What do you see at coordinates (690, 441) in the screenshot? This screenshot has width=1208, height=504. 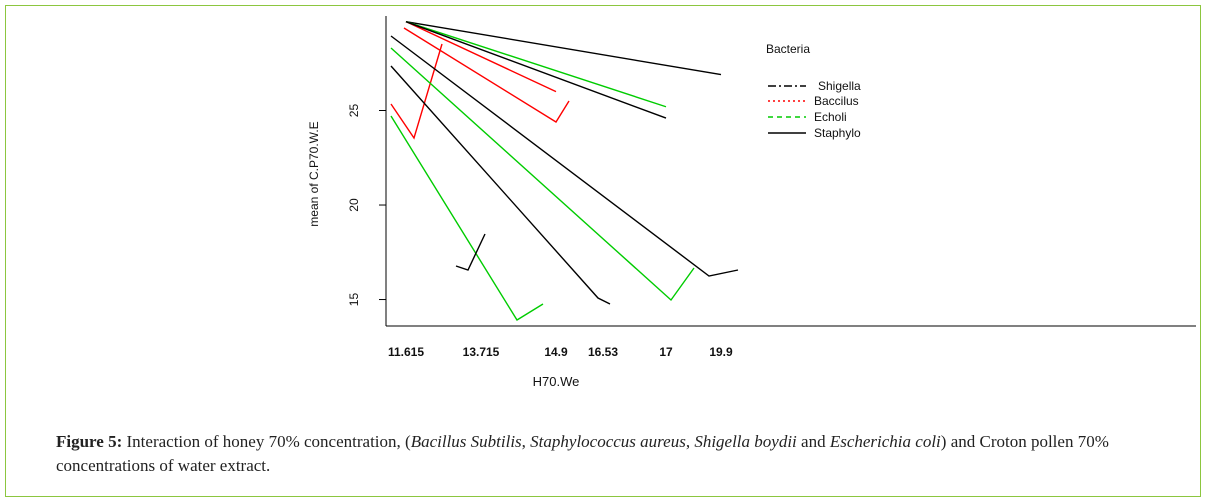 I see `caption-sep-2: ,` at bounding box center [690, 441].